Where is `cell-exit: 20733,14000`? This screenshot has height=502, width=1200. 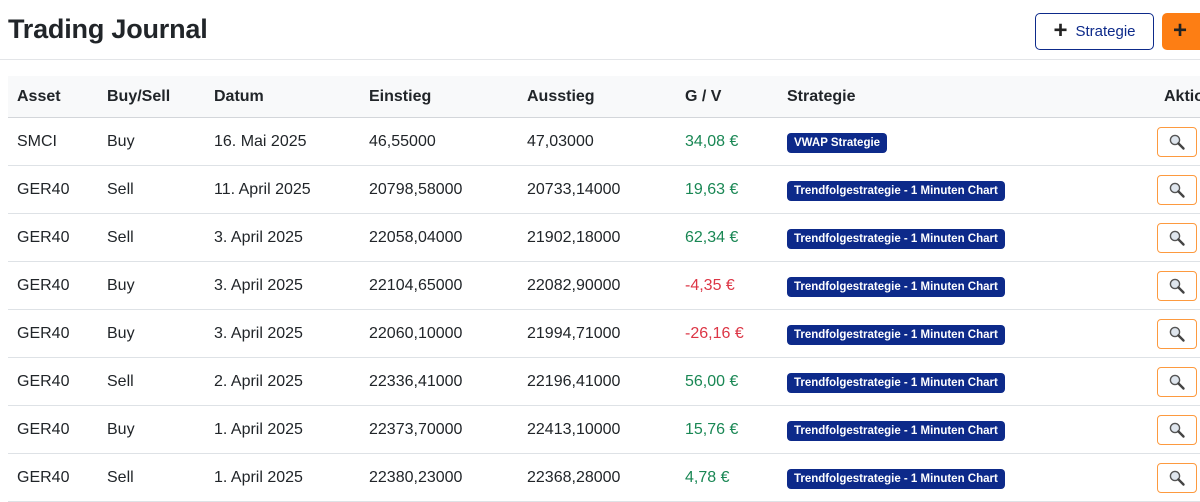
cell-exit: 20733,14000 is located at coordinates (597, 189).